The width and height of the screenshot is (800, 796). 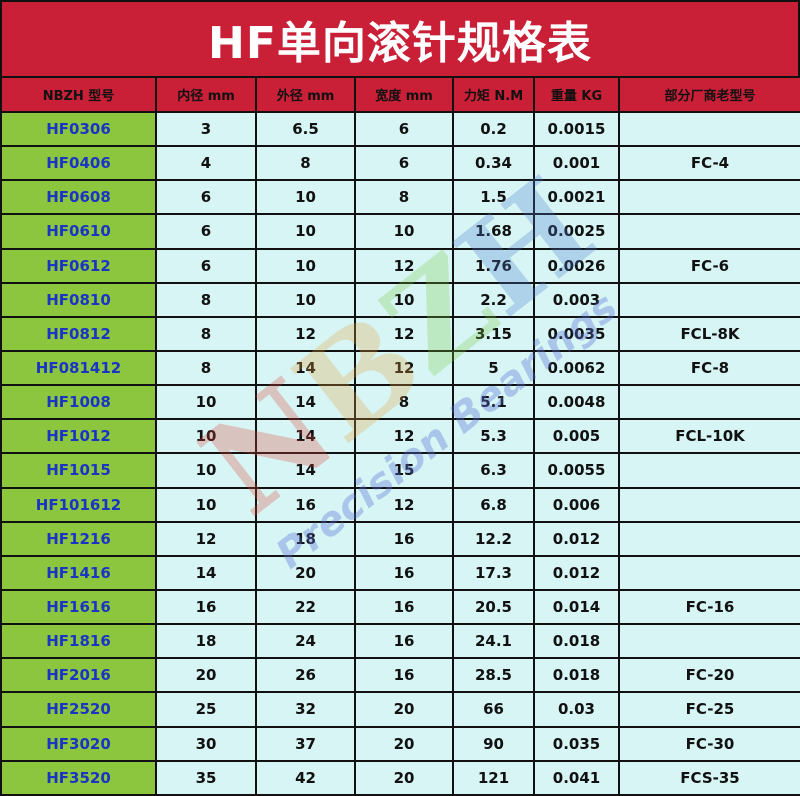 What do you see at coordinates (493, 777) in the screenshot?
I see `cell-torque: 121` at bounding box center [493, 777].